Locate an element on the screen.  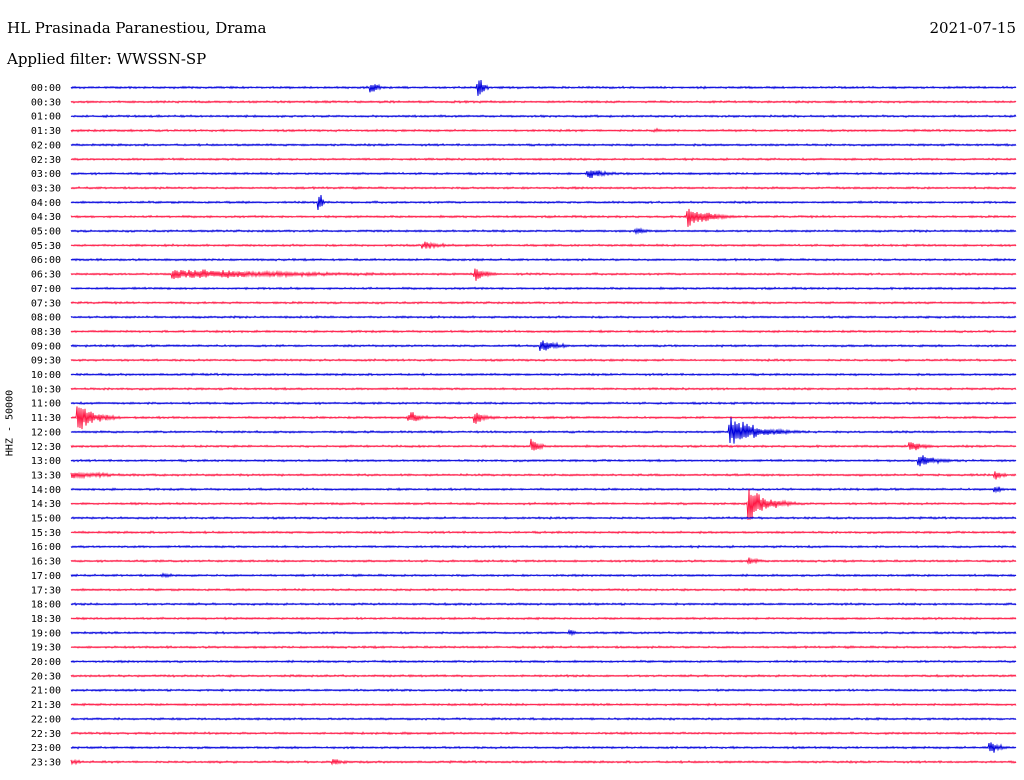
time-label-1600: 16:00 is located at coordinates (46, 547).